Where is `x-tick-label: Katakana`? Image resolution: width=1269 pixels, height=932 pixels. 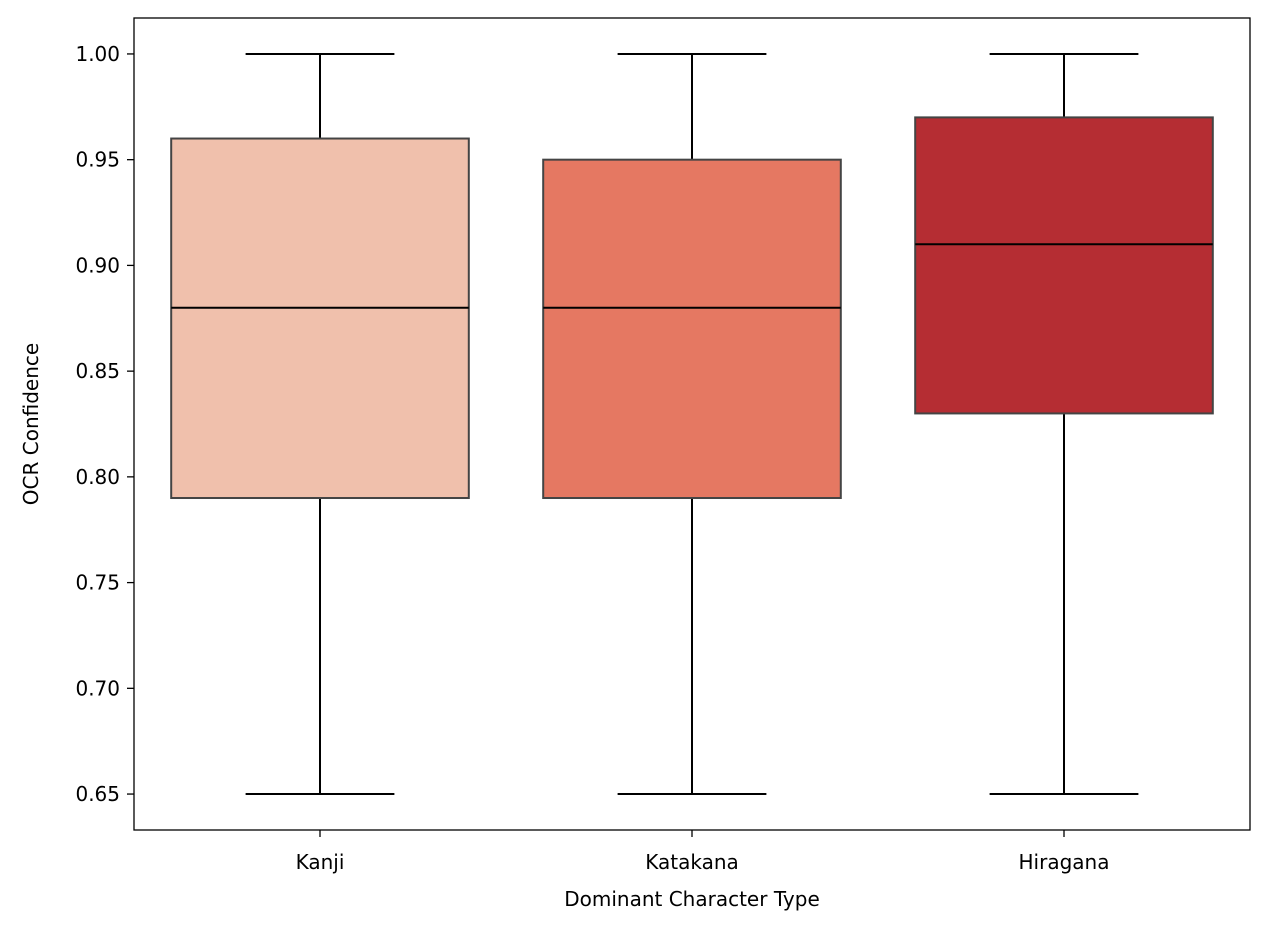
x-tick-label: Katakana is located at coordinates (692, 862).